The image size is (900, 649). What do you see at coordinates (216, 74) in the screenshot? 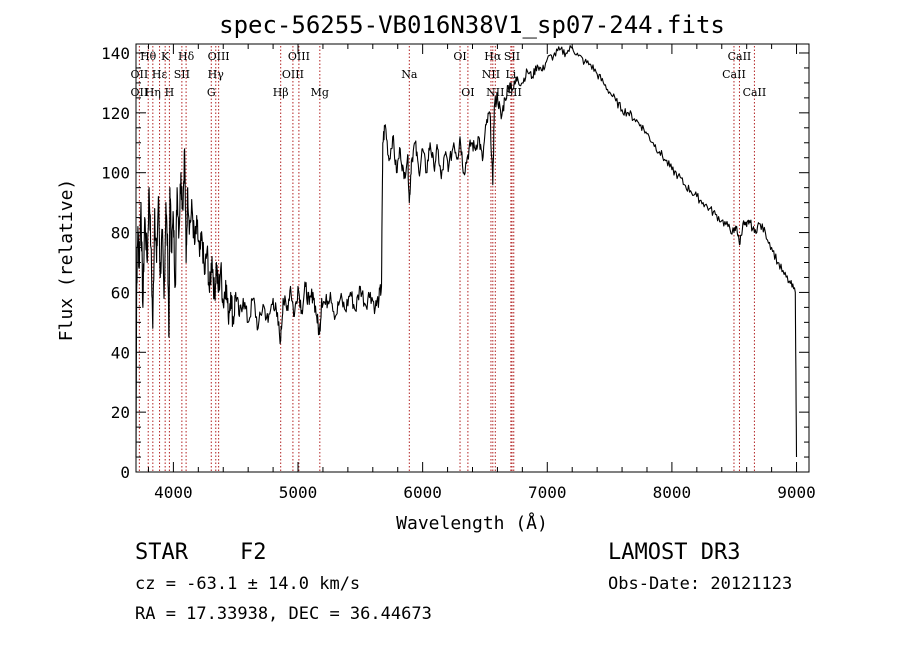
I see `marker-label: Hγ` at bounding box center [216, 74].